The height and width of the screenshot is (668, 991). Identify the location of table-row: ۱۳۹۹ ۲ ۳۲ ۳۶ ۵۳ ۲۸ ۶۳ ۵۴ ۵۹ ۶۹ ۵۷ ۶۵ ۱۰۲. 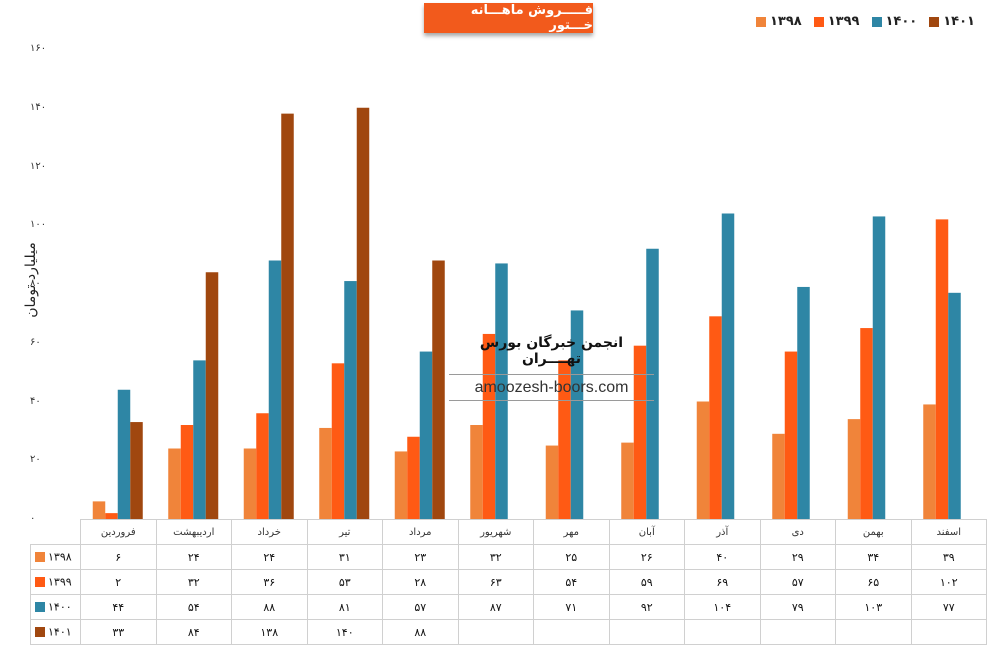
(508, 582).